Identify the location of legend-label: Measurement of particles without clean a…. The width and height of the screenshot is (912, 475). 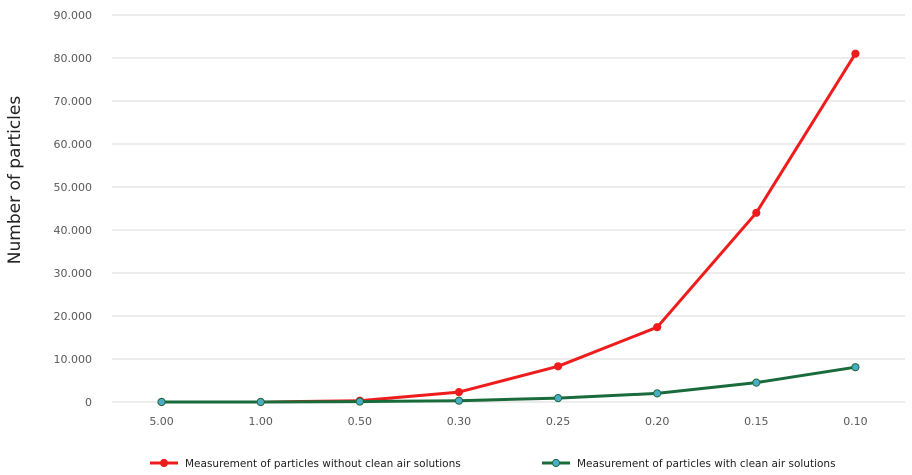
(323, 464).